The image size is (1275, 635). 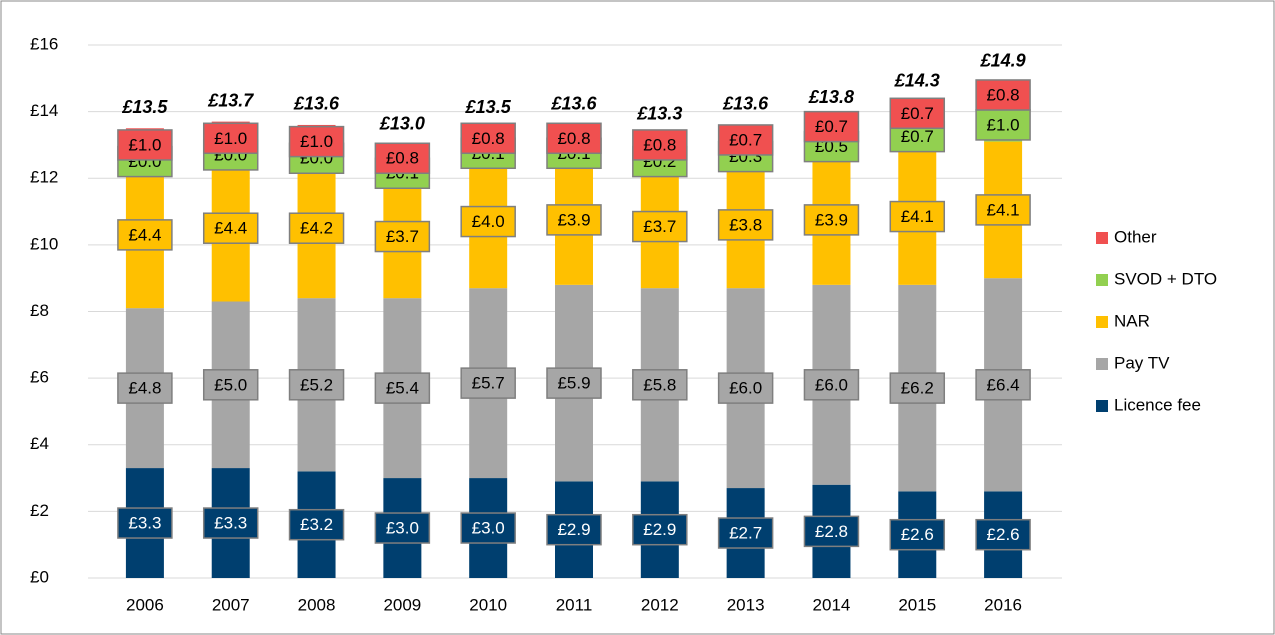 I want to click on y-tick-label: £4, so click(x=39, y=443).